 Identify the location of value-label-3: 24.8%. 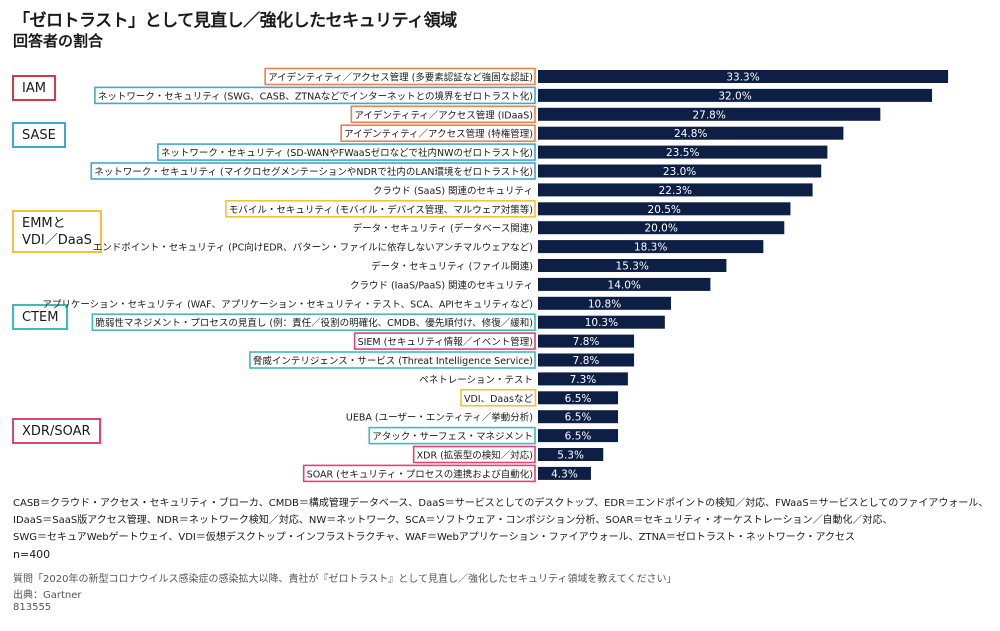
(690, 134).